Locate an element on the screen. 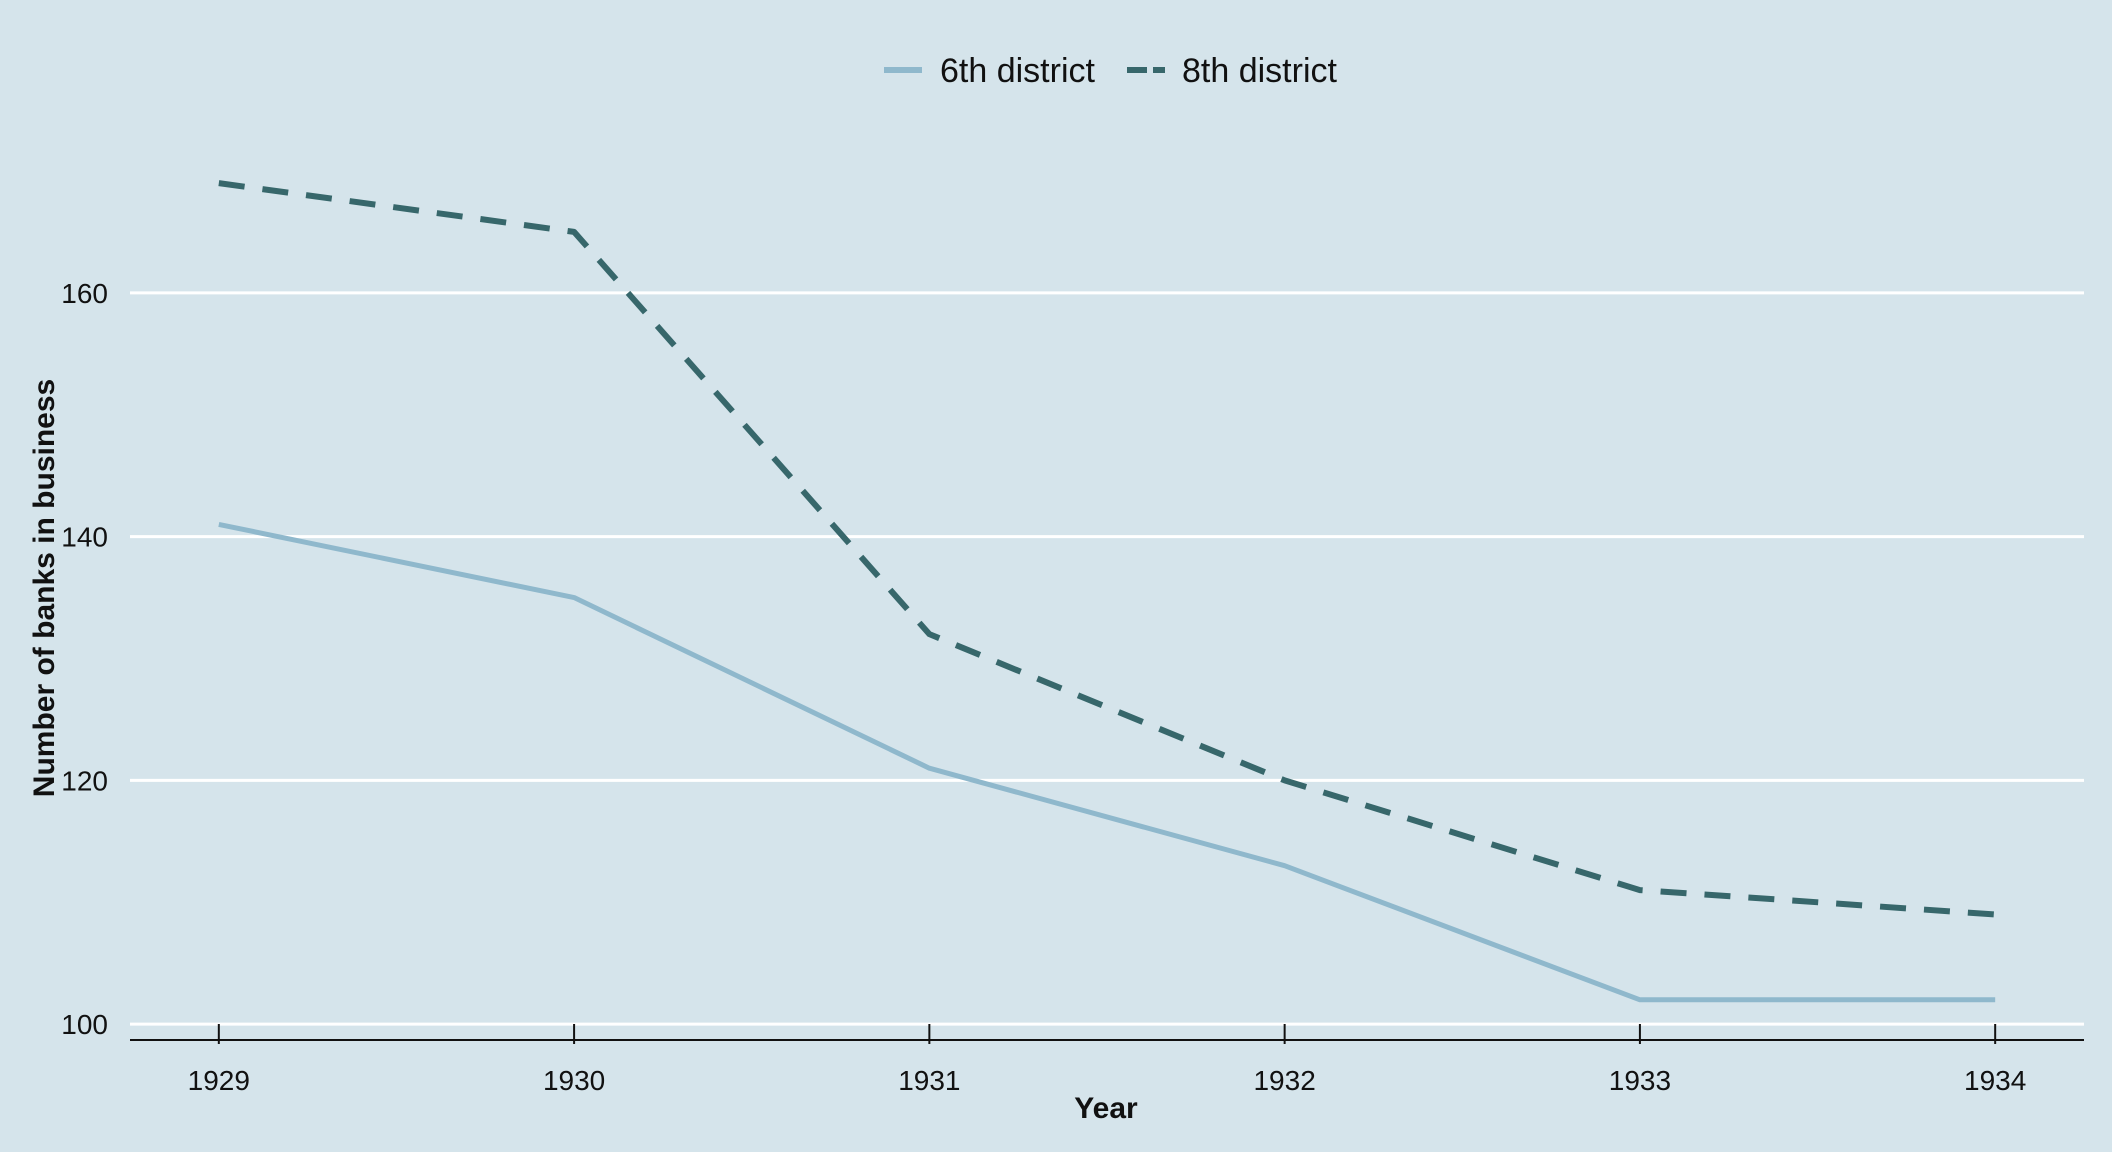 The image size is (2112, 1152). x-tick-label-1931: 1931 is located at coordinates (929, 1080).